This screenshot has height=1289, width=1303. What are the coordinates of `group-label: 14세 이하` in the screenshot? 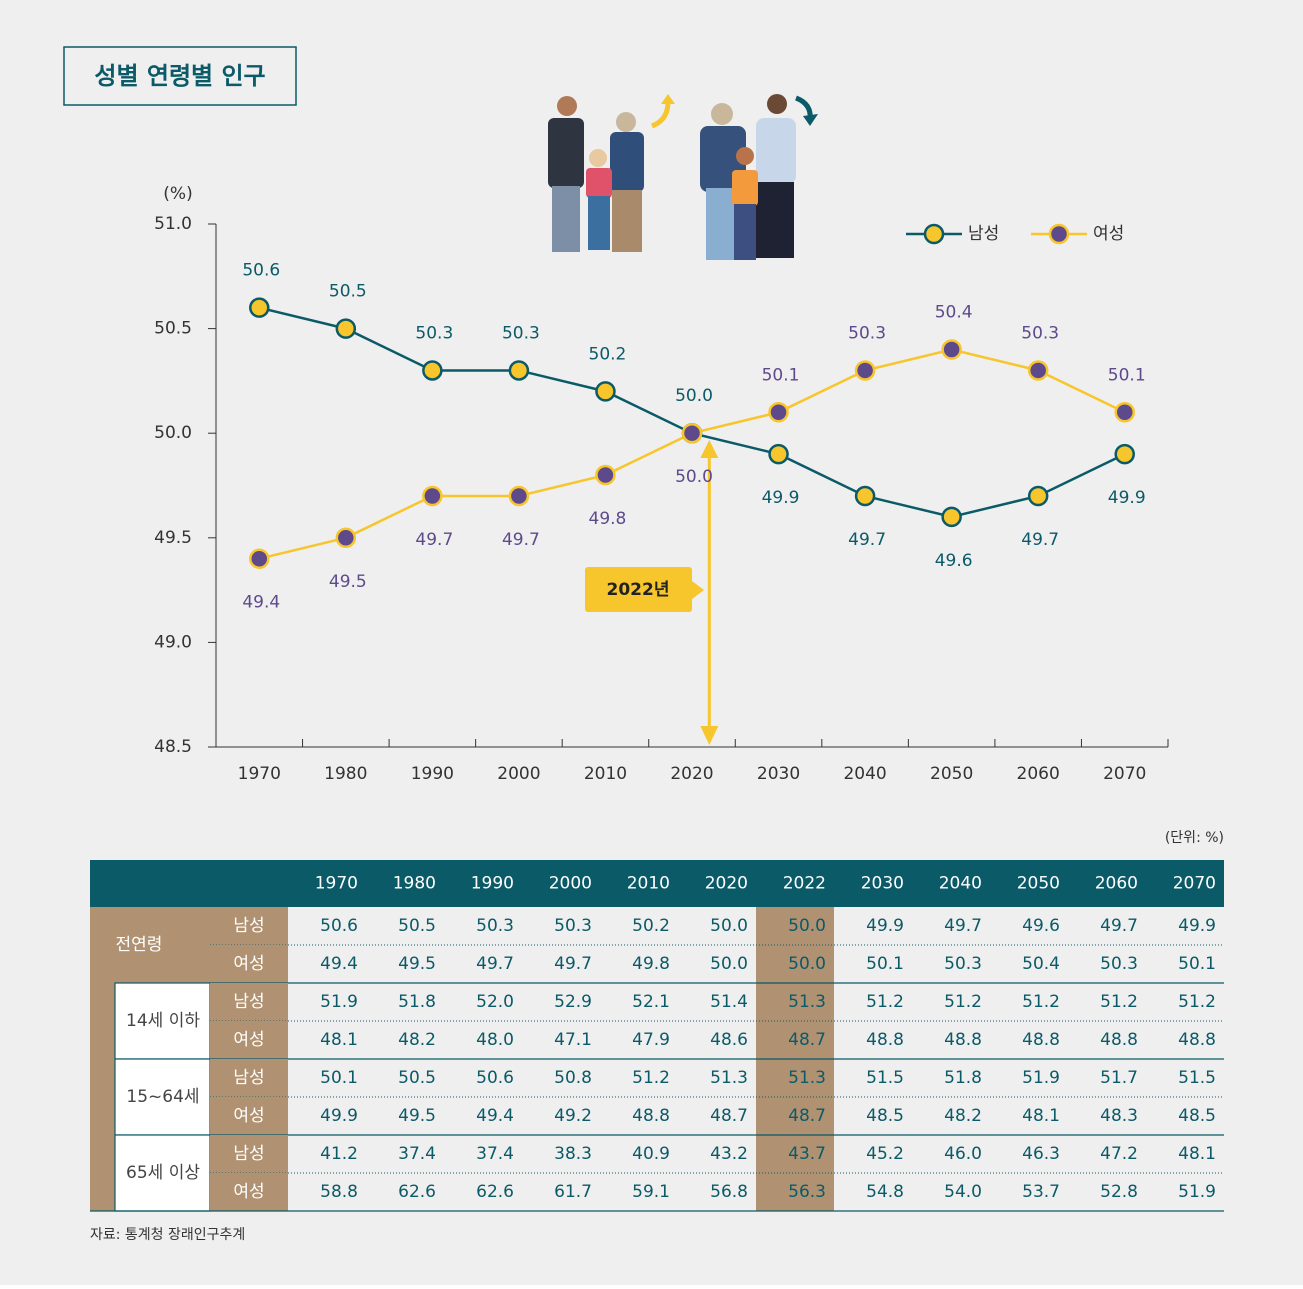 It's located at (163, 1021).